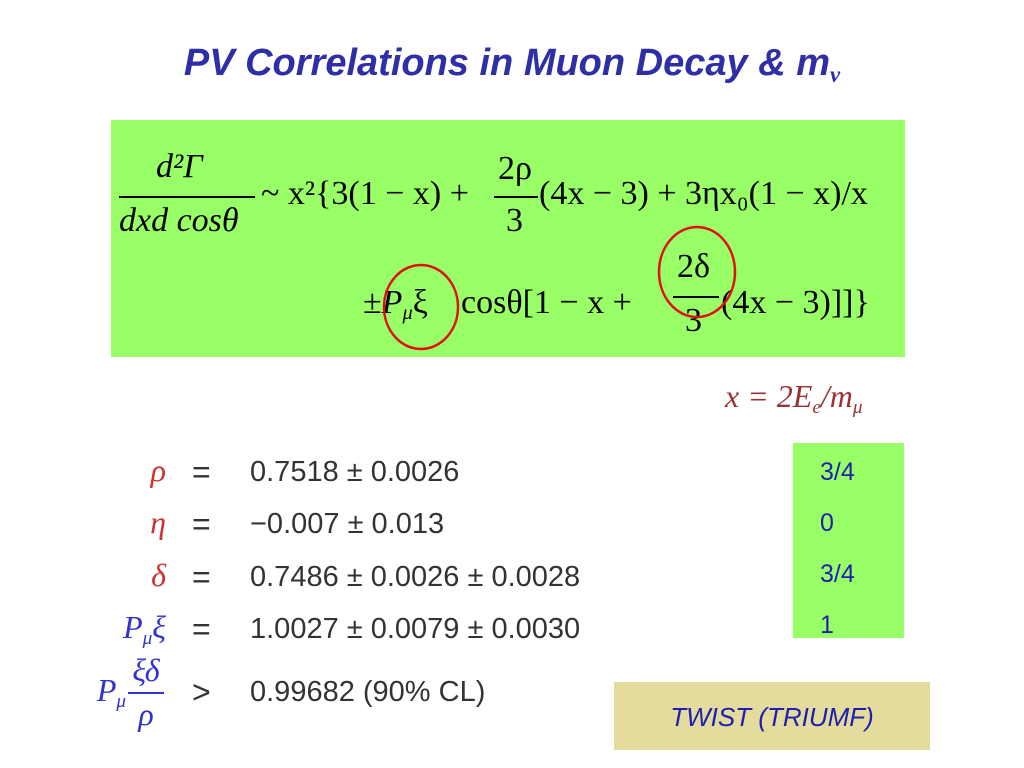 The height and width of the screenshot is (768, 1024). Describe the element at coordinates (816, 407) in the screenshot. I see `def-sub: e` at that location.